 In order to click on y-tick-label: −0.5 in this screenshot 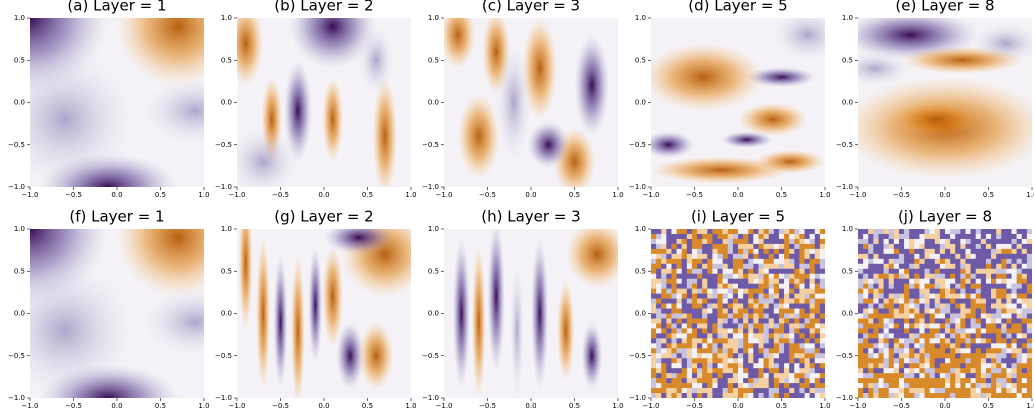, I will do `click(637, 356)`.